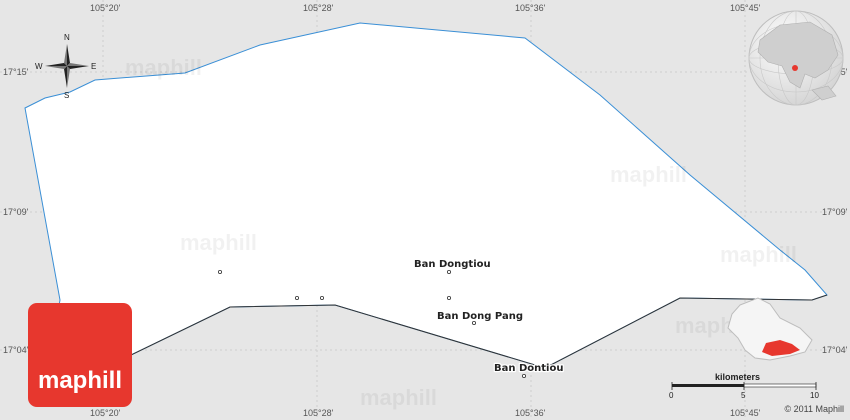  What do you see at coordinates (529, 369) in the screenshot?
I see `place-label-ban-dontiou: Ban Dontiou` at bounding box center [529, 369].